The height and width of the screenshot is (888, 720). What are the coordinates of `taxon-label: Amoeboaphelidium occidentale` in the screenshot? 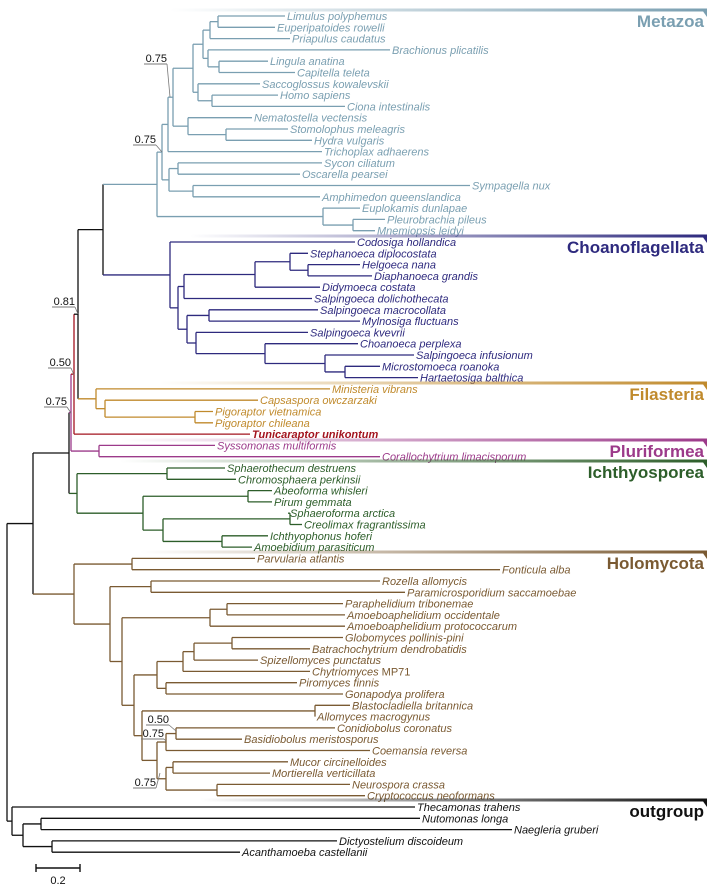 It's located at (423, 616).